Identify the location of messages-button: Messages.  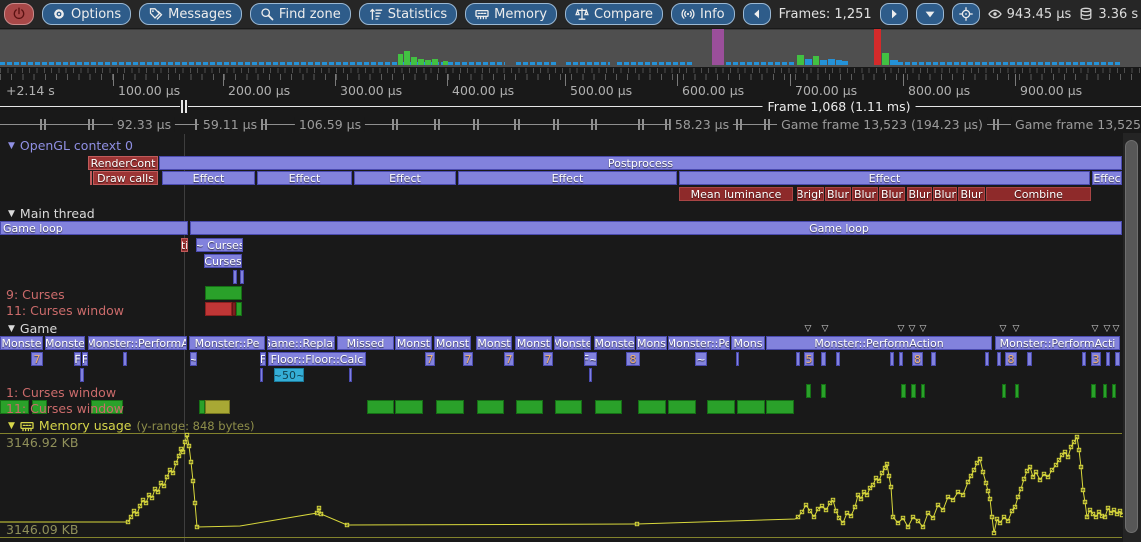
(190, 14).